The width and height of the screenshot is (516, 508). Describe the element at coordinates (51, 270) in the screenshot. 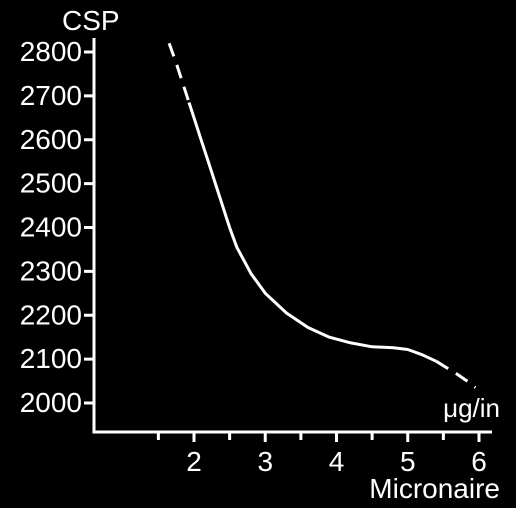

I see `y-tick-label: 2300` at that location.